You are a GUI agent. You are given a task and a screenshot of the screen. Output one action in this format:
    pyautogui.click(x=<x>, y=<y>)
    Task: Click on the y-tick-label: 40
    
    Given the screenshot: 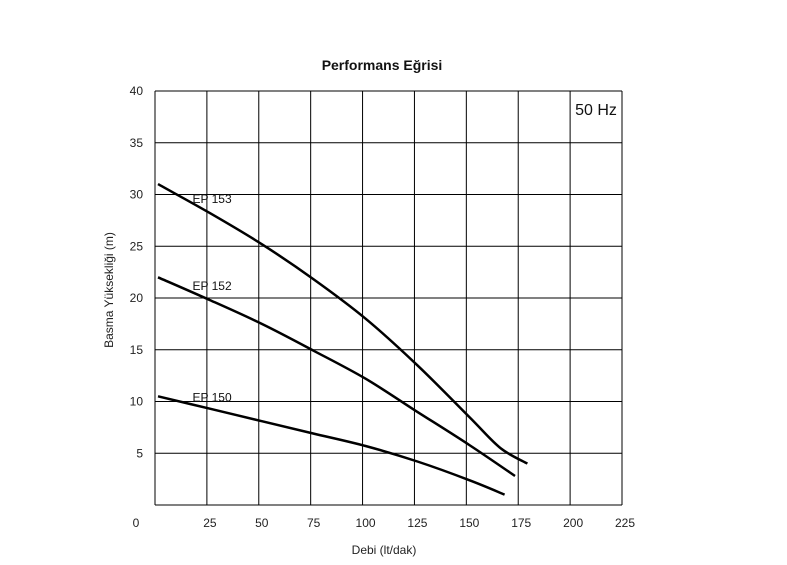 What is the action you would take?
    pyautogui.click(x=137, y=91)
    